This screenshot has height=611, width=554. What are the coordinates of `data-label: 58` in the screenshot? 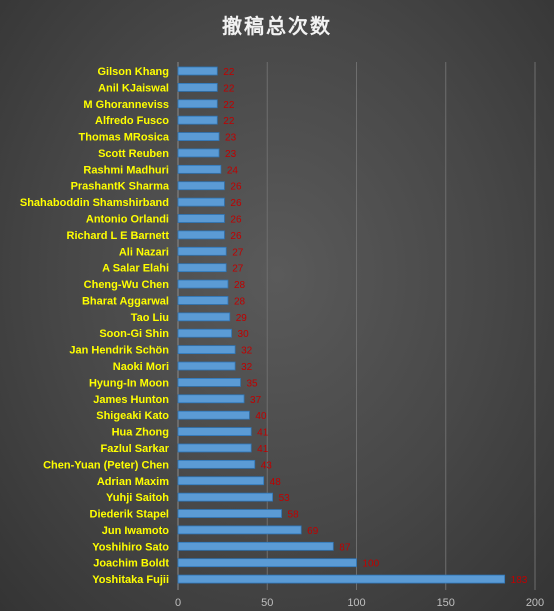 It's located at (294, 515).